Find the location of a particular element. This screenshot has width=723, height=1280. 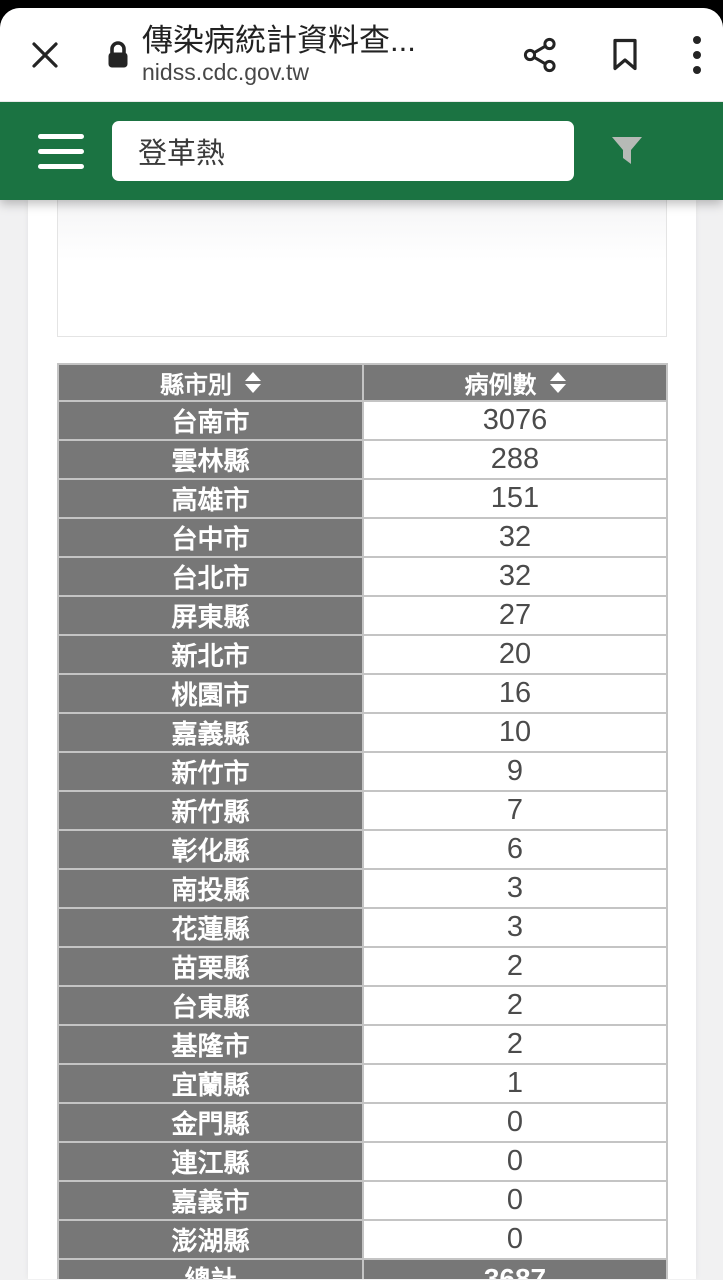

overflow-menu-button is located at coordinates (697, 54).